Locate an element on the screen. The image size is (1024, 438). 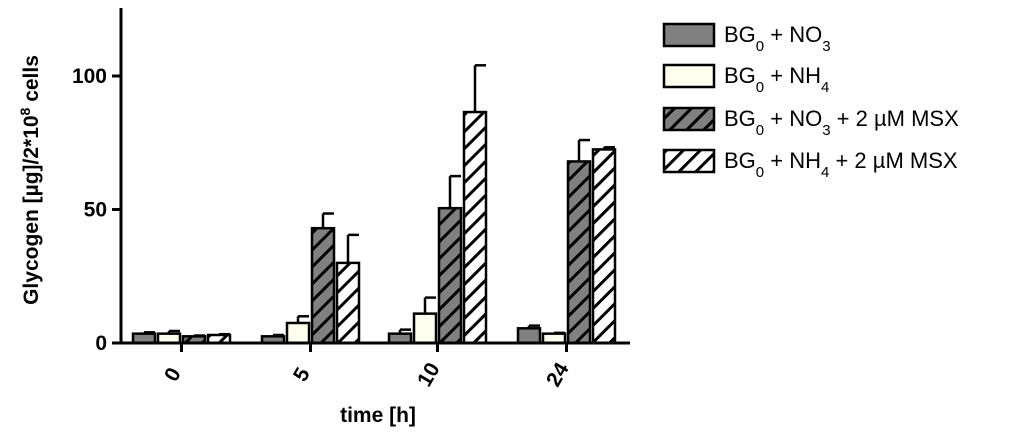
y-axis-title-unit: cells is located at coordinates (31, 81).